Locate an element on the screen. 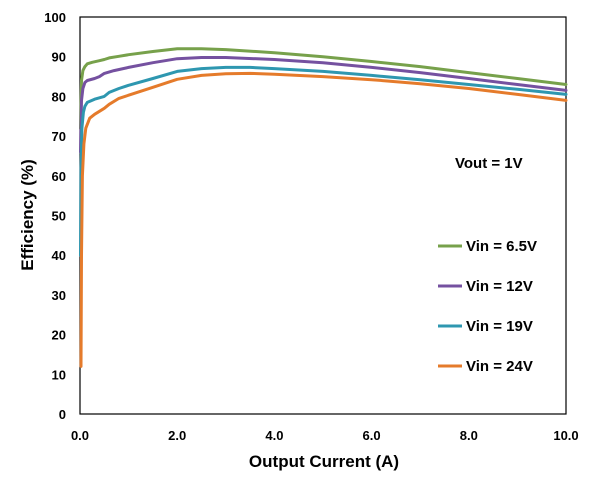  x-tick-label: 0.0 is located at coordinates (80, 435).